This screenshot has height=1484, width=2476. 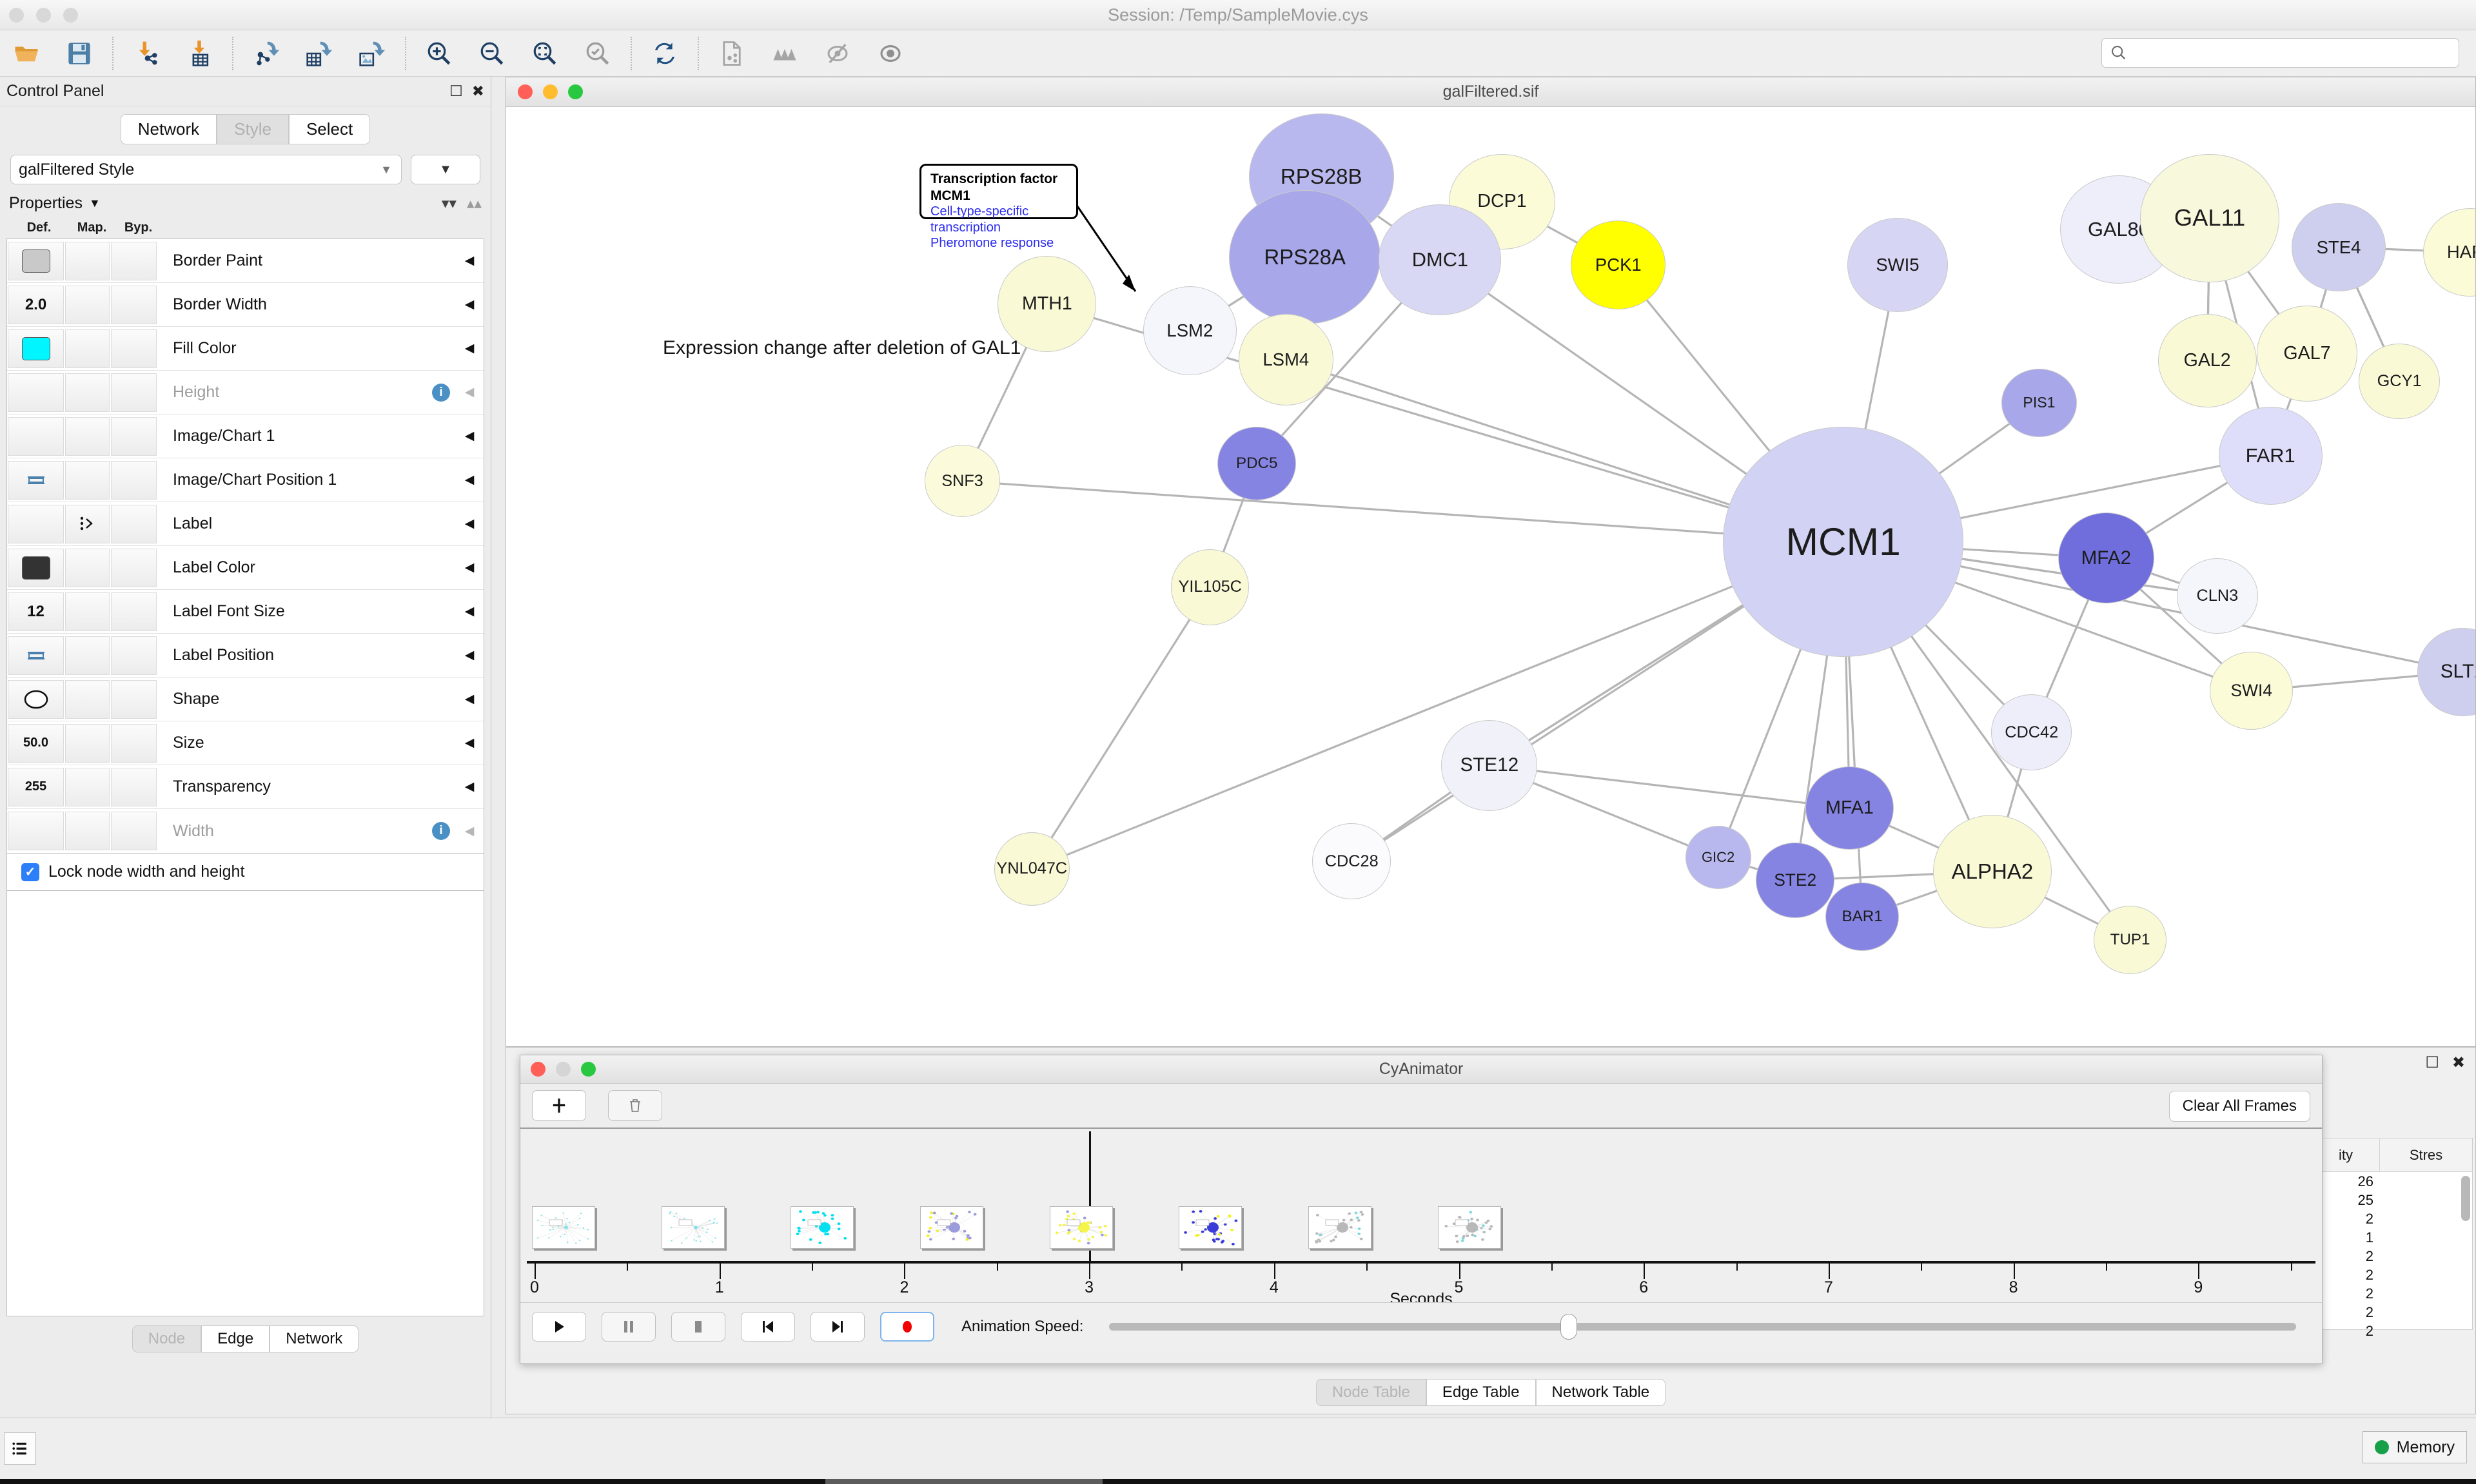 What do you see at coordinates (597, 53) in the screenshot?
I see `zoom-selected-icon` at bounding box center [597, 53].